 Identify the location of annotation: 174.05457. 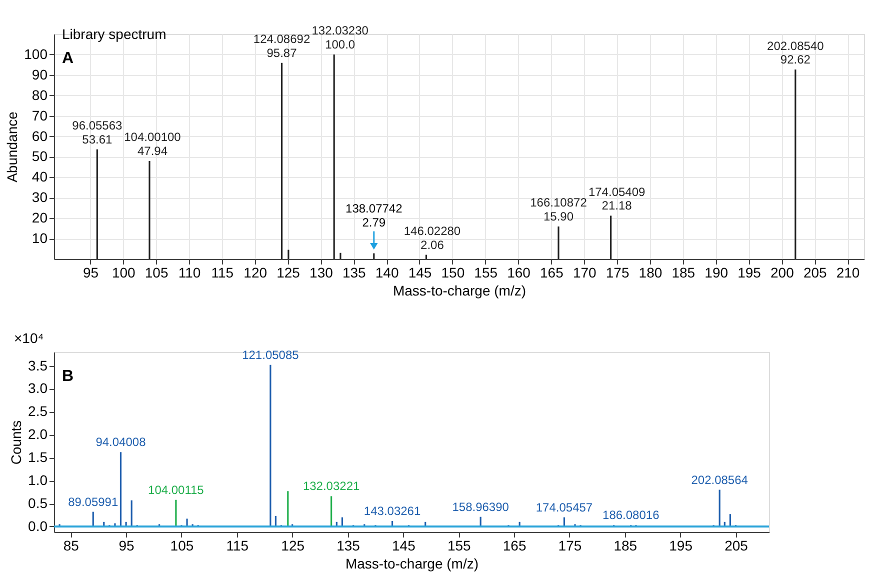
(564, 507).